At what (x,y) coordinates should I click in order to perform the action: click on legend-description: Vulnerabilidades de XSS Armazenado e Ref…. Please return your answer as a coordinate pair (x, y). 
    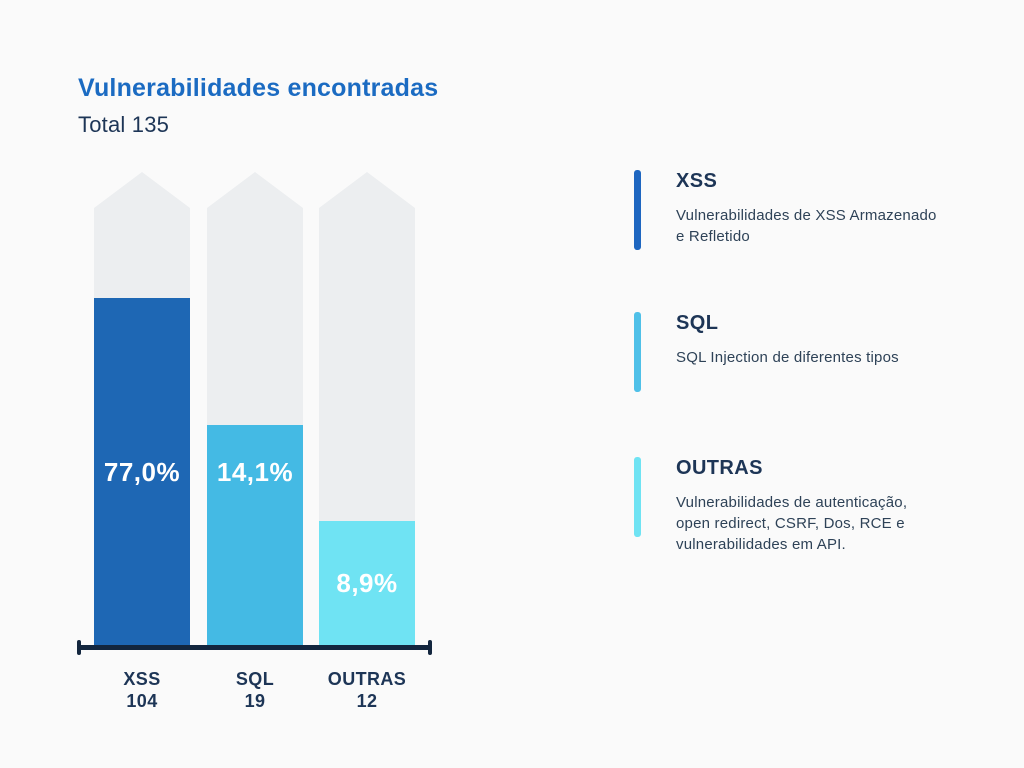
    Looking at the image, I should click on (806, 226).